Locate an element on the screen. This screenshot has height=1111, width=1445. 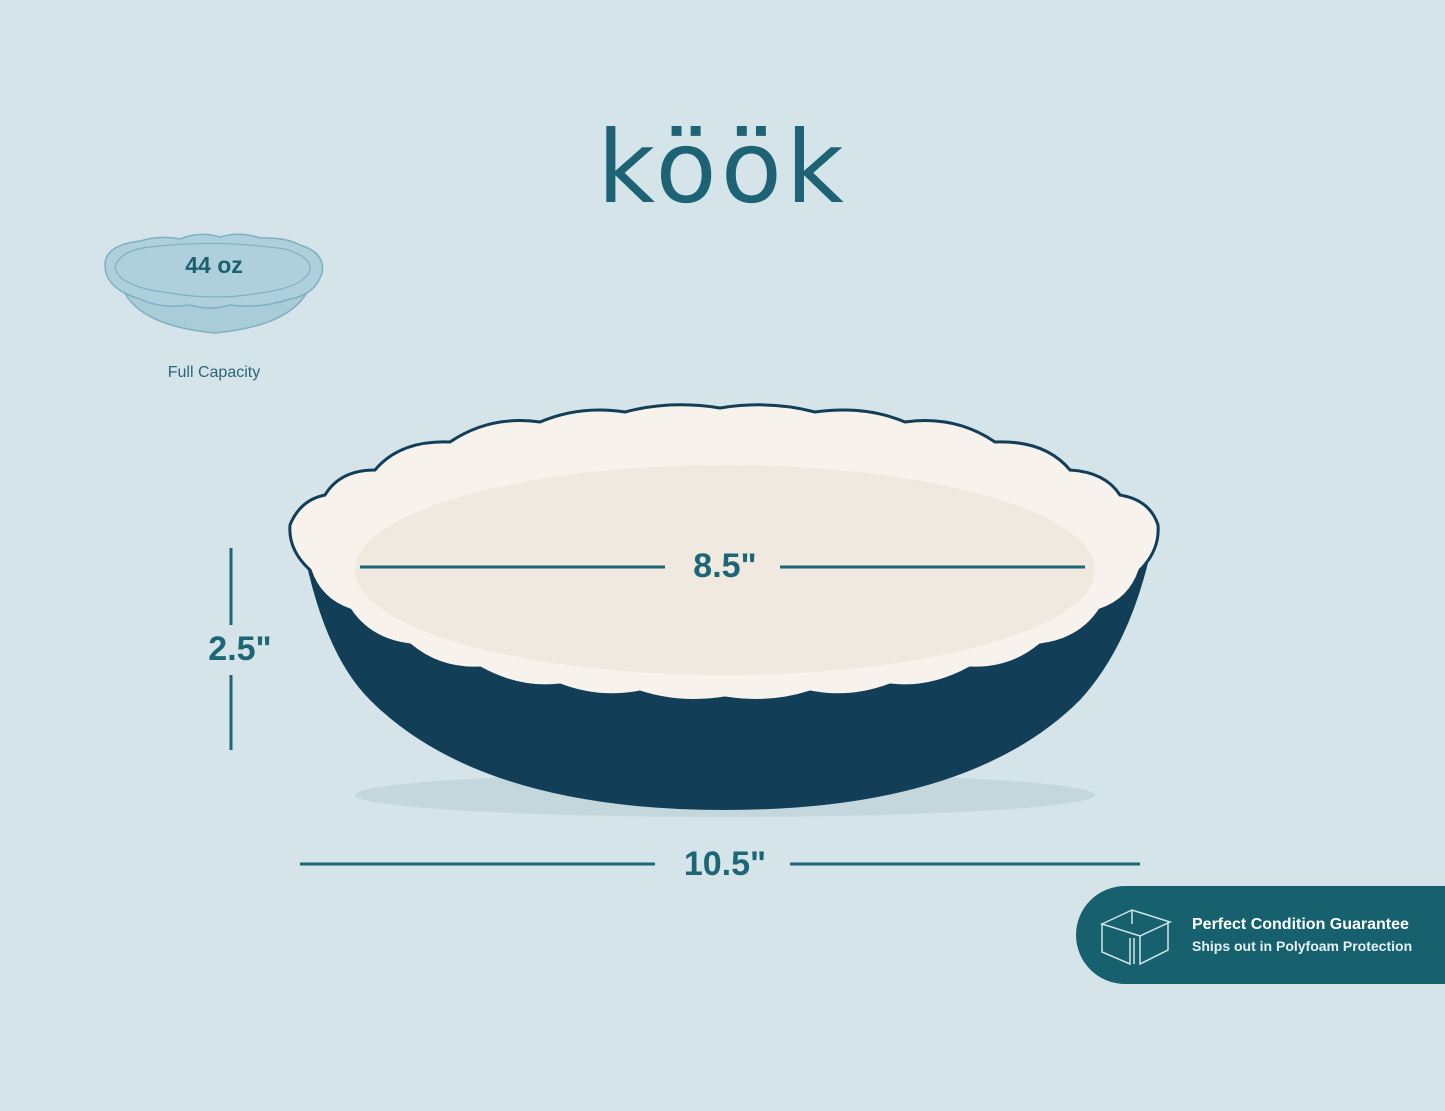
badge-subtitle: Ships out in Polyfoam Protection is located at coordinates (1302, 946).